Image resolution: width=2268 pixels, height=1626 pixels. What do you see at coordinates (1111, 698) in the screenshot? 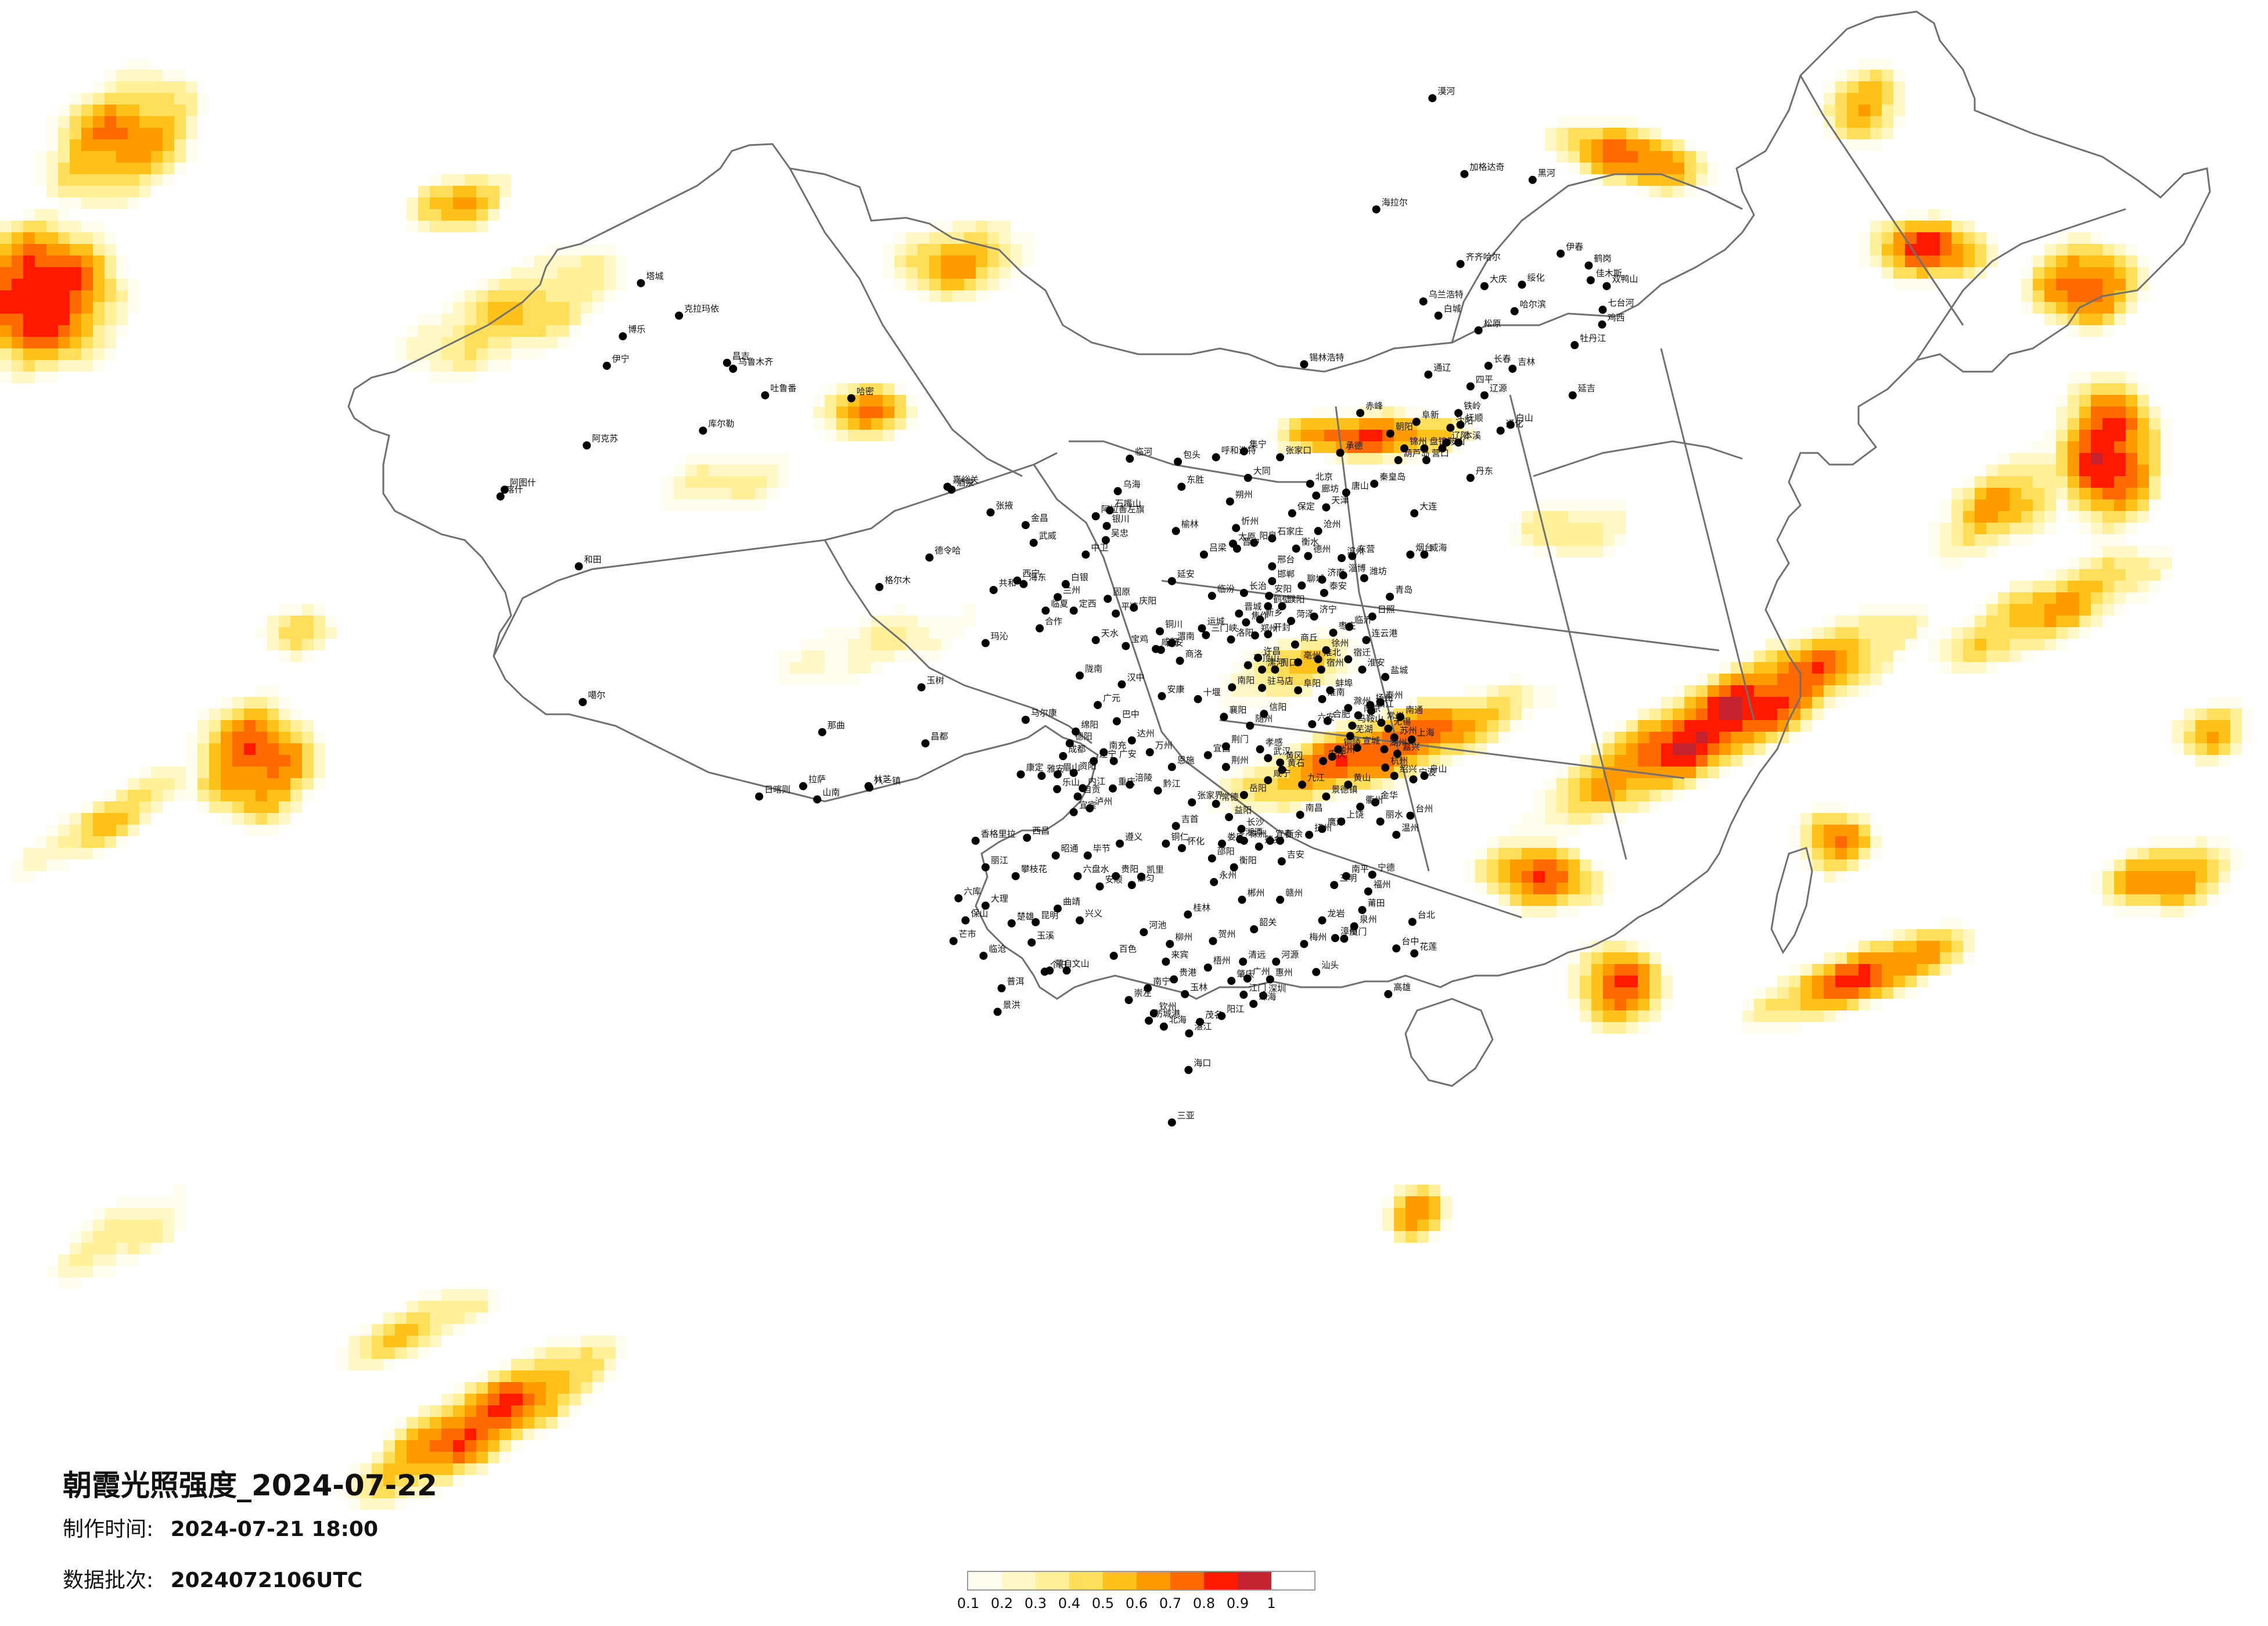
I see `city-label: 广元` at bounding box center [1111, 698].